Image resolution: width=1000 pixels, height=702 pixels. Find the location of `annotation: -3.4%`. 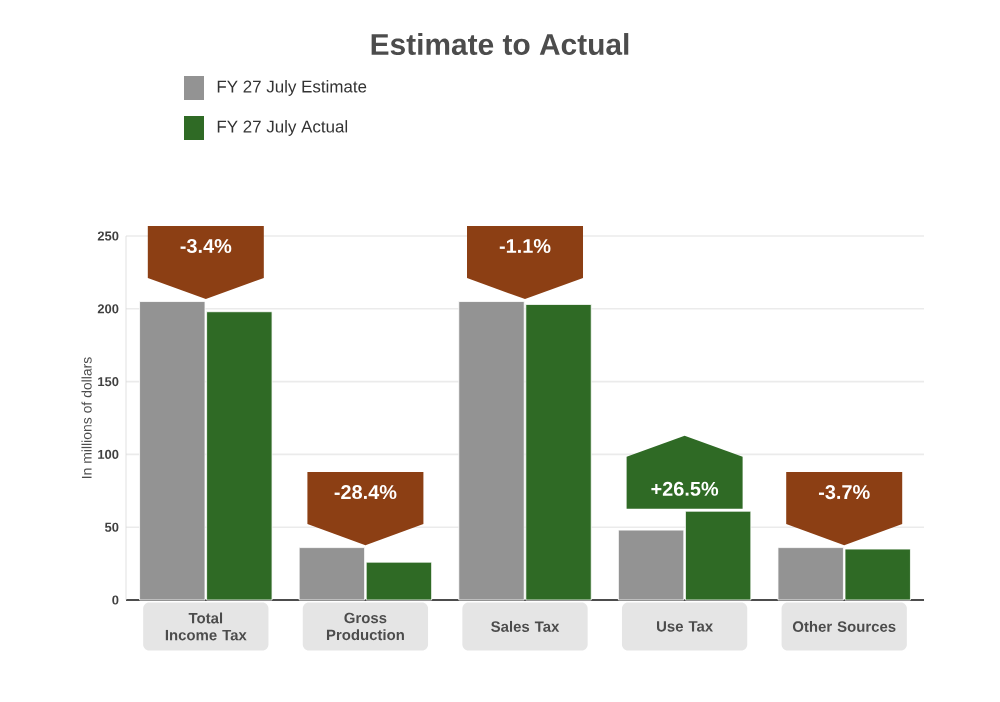

annotation: -3.4% is located at coordinates (206, 246).